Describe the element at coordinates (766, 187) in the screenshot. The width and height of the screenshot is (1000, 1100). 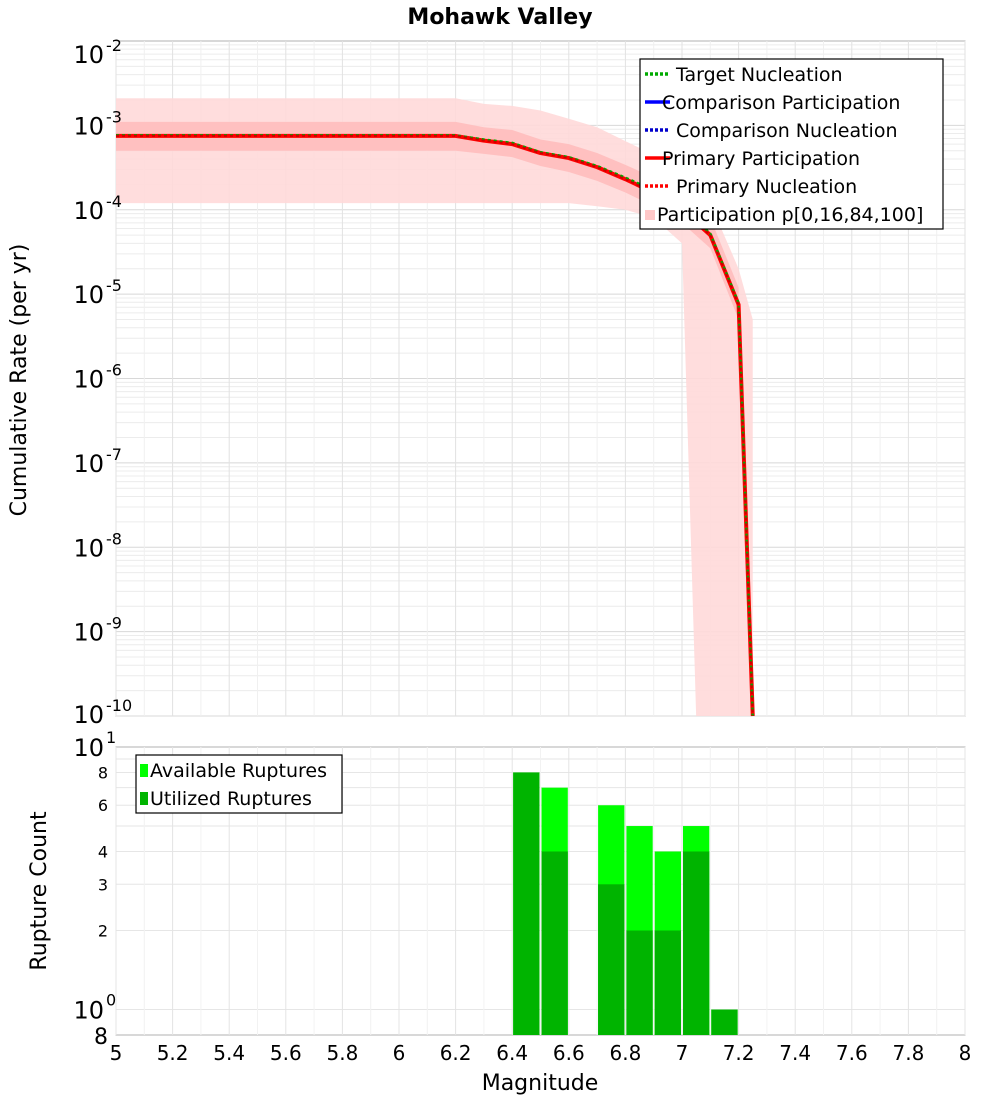
I see `legend-label: Primary Nucleation` at that location.